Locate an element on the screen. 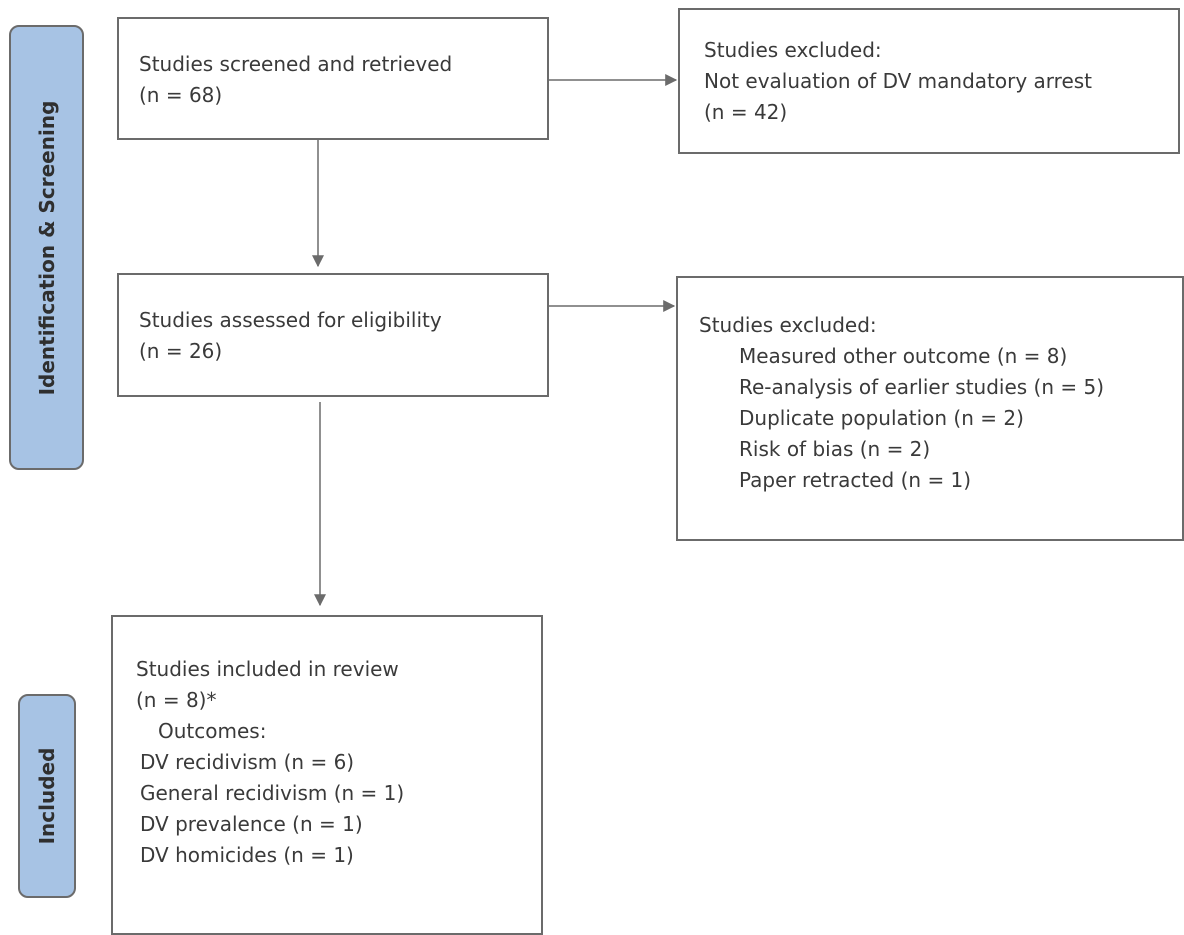  excluded2-reason-item: Re-analysis of earlier studies (n = 5) is located at coordinates (922, 387).